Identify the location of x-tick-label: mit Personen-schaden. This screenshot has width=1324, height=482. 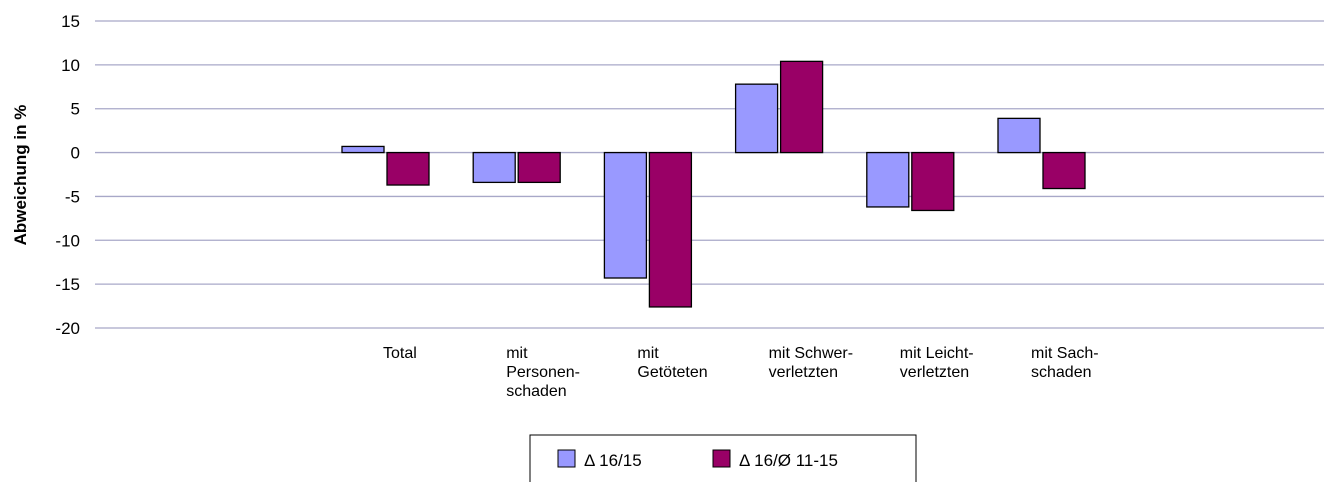
(543, 372).